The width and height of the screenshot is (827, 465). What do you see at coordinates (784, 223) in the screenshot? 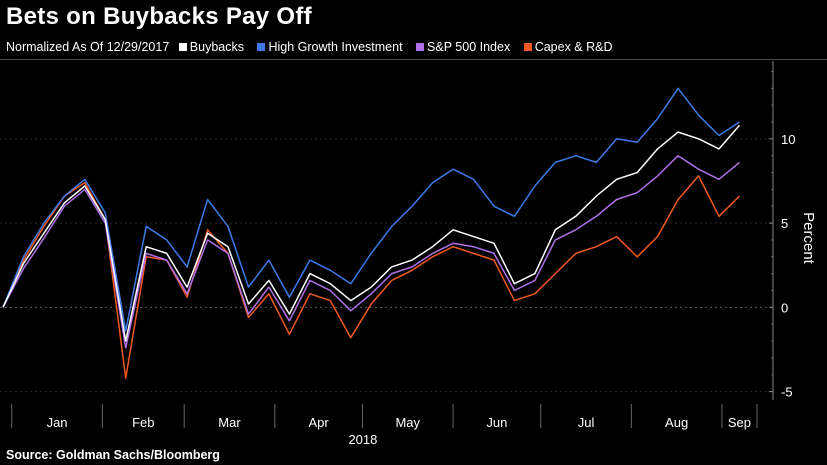
I see `y-tick-label: 5` at bounding box center [784, 223].